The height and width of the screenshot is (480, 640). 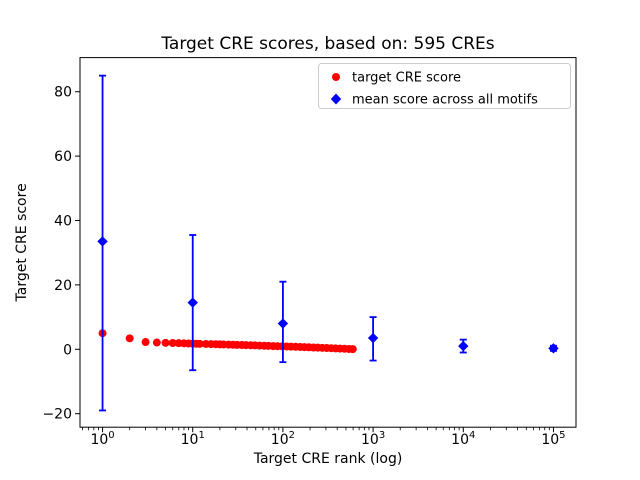 I want to click on x-tick-label: 10¹, so click(x=193, y=439).